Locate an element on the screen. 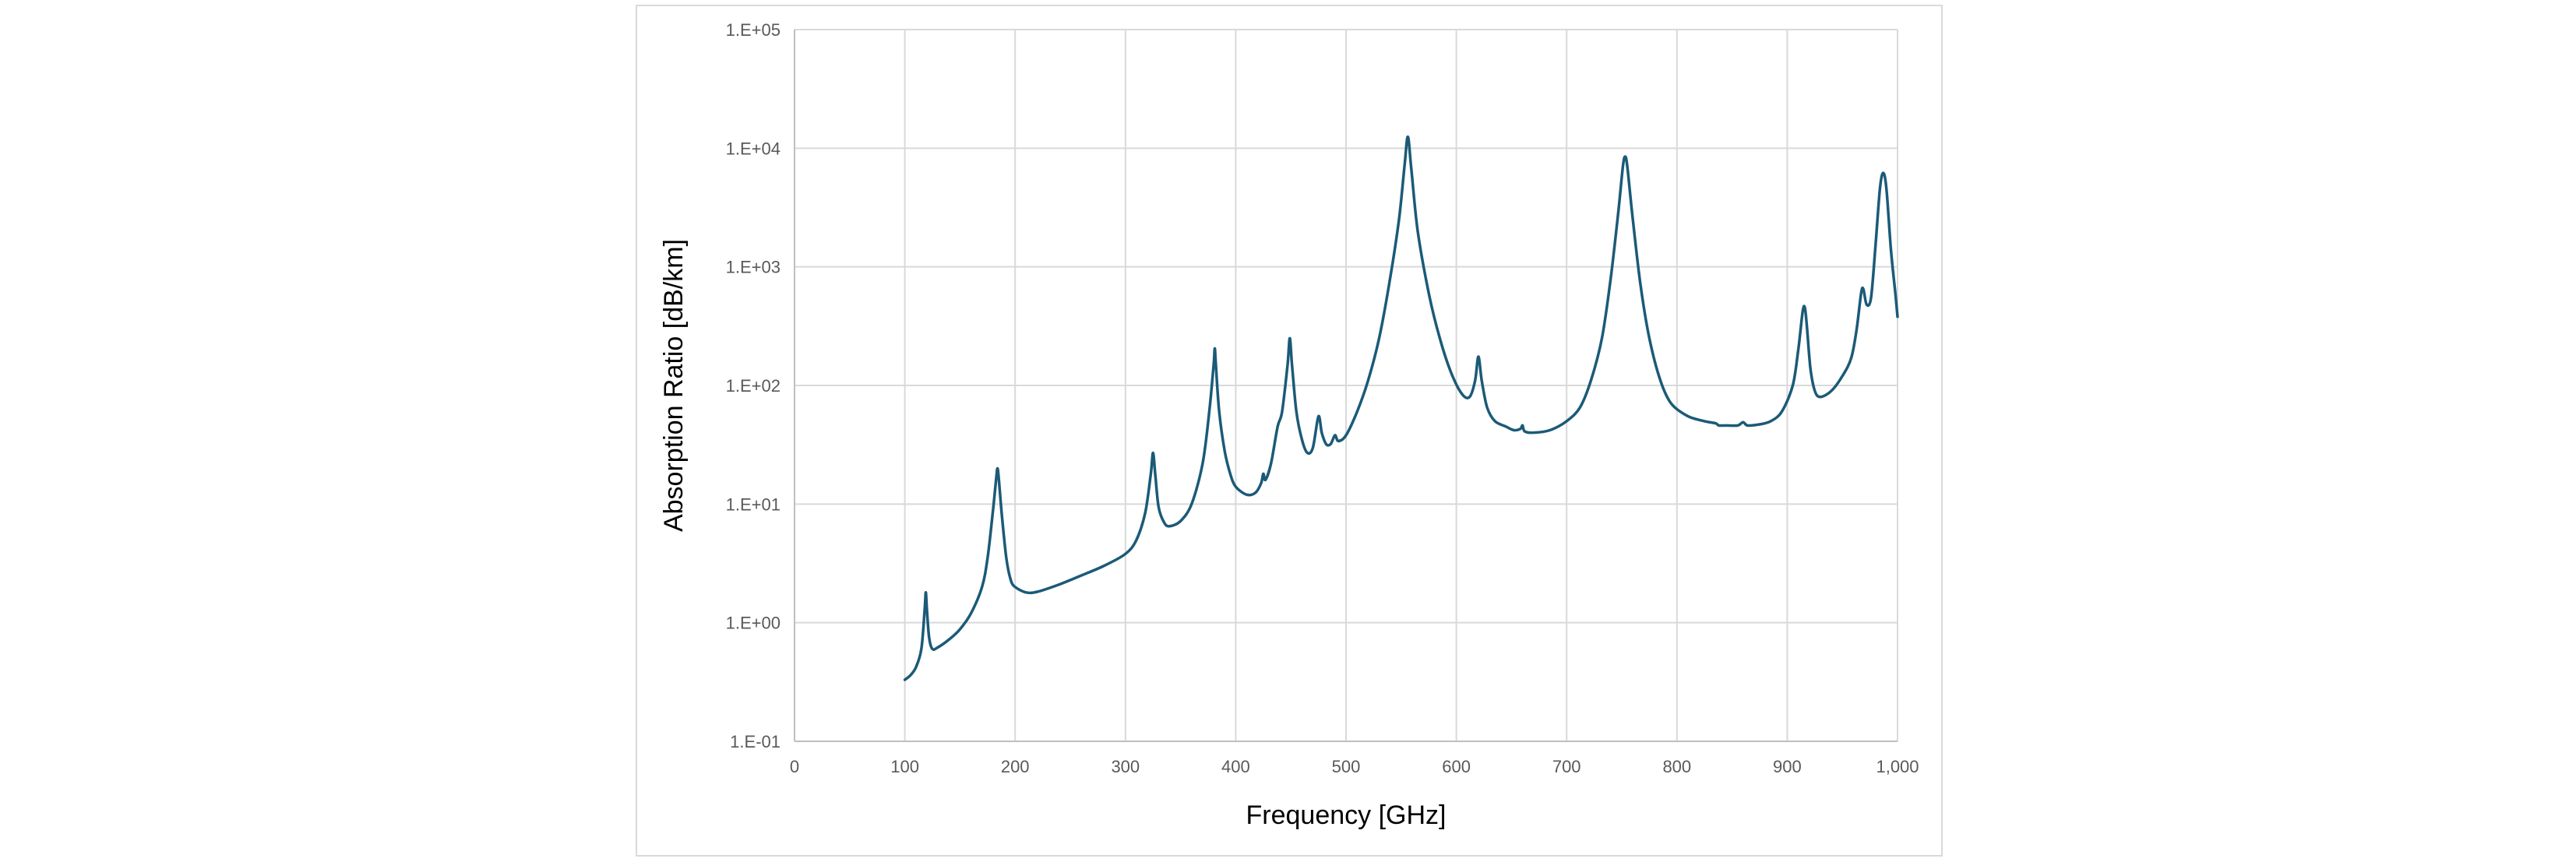  x-tick-label: 900 is located at coordinates (1788, 767).